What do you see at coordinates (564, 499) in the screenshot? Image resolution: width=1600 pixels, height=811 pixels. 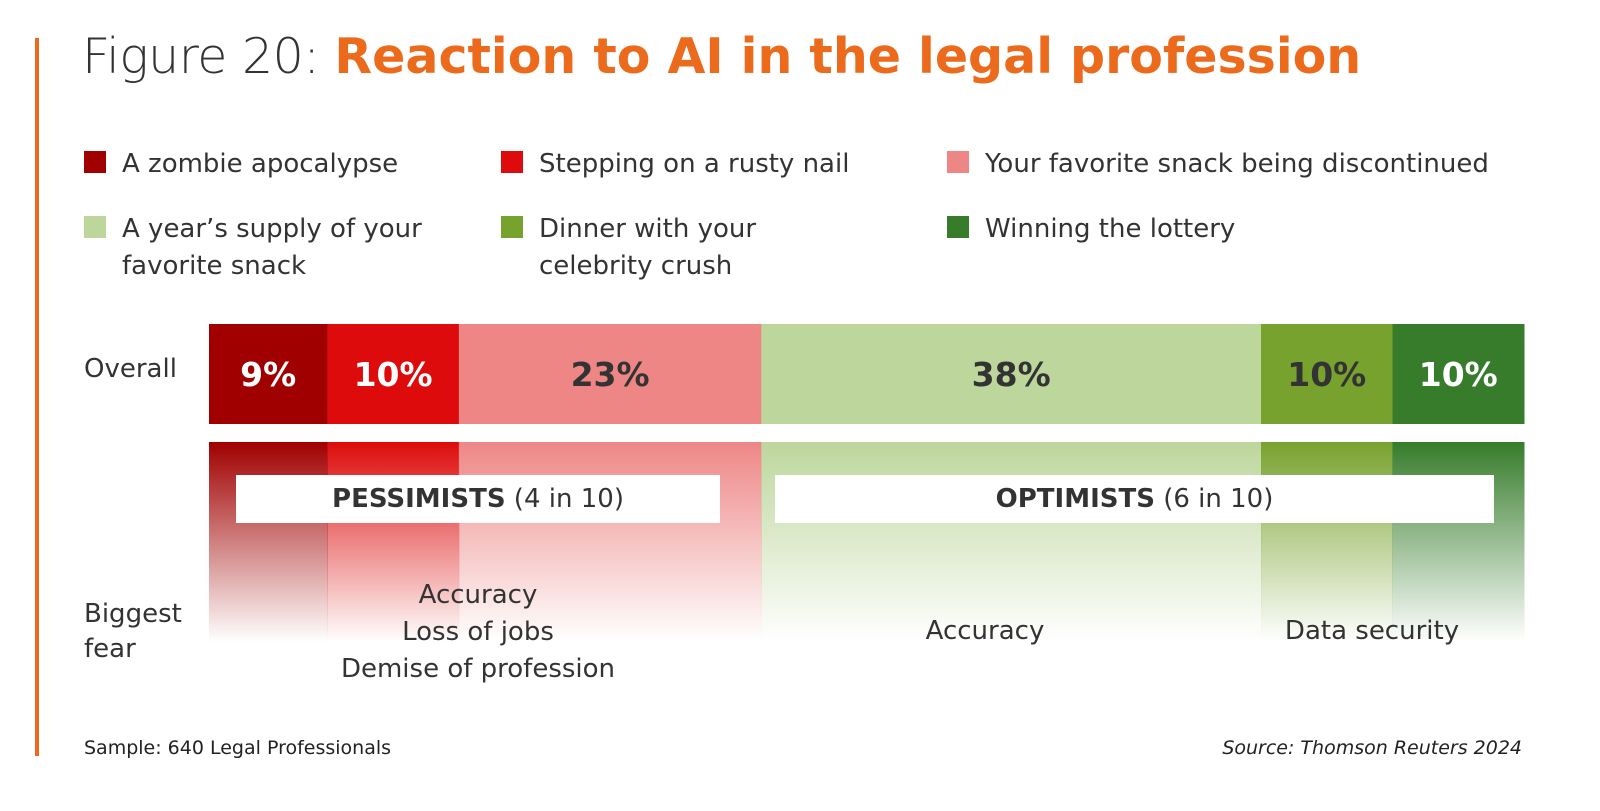 I see `group-detail: (4 in 10)` at bounding box center [564, 499].